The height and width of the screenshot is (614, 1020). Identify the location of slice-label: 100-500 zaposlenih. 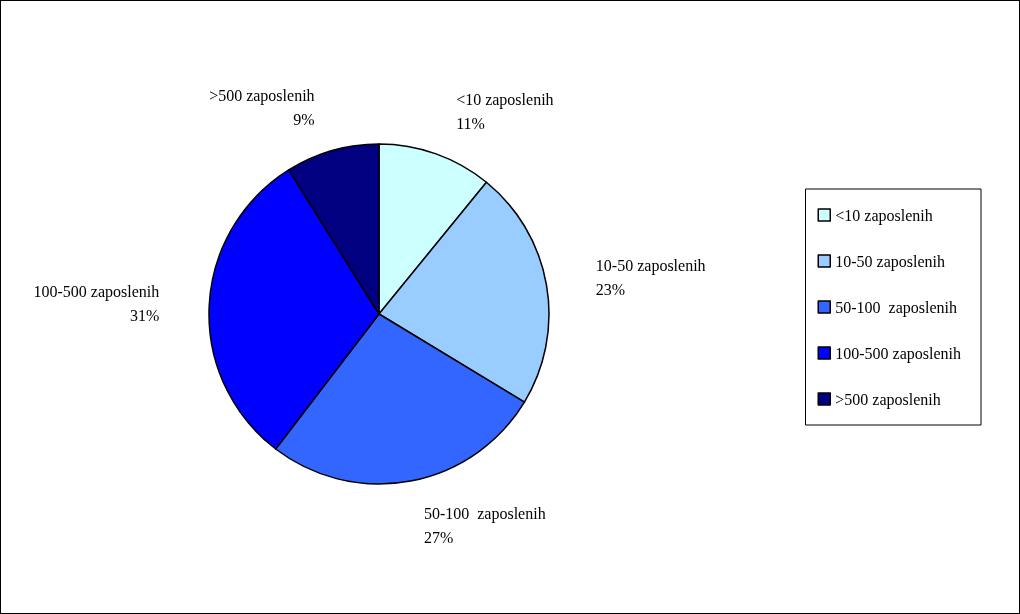
(96, 292).